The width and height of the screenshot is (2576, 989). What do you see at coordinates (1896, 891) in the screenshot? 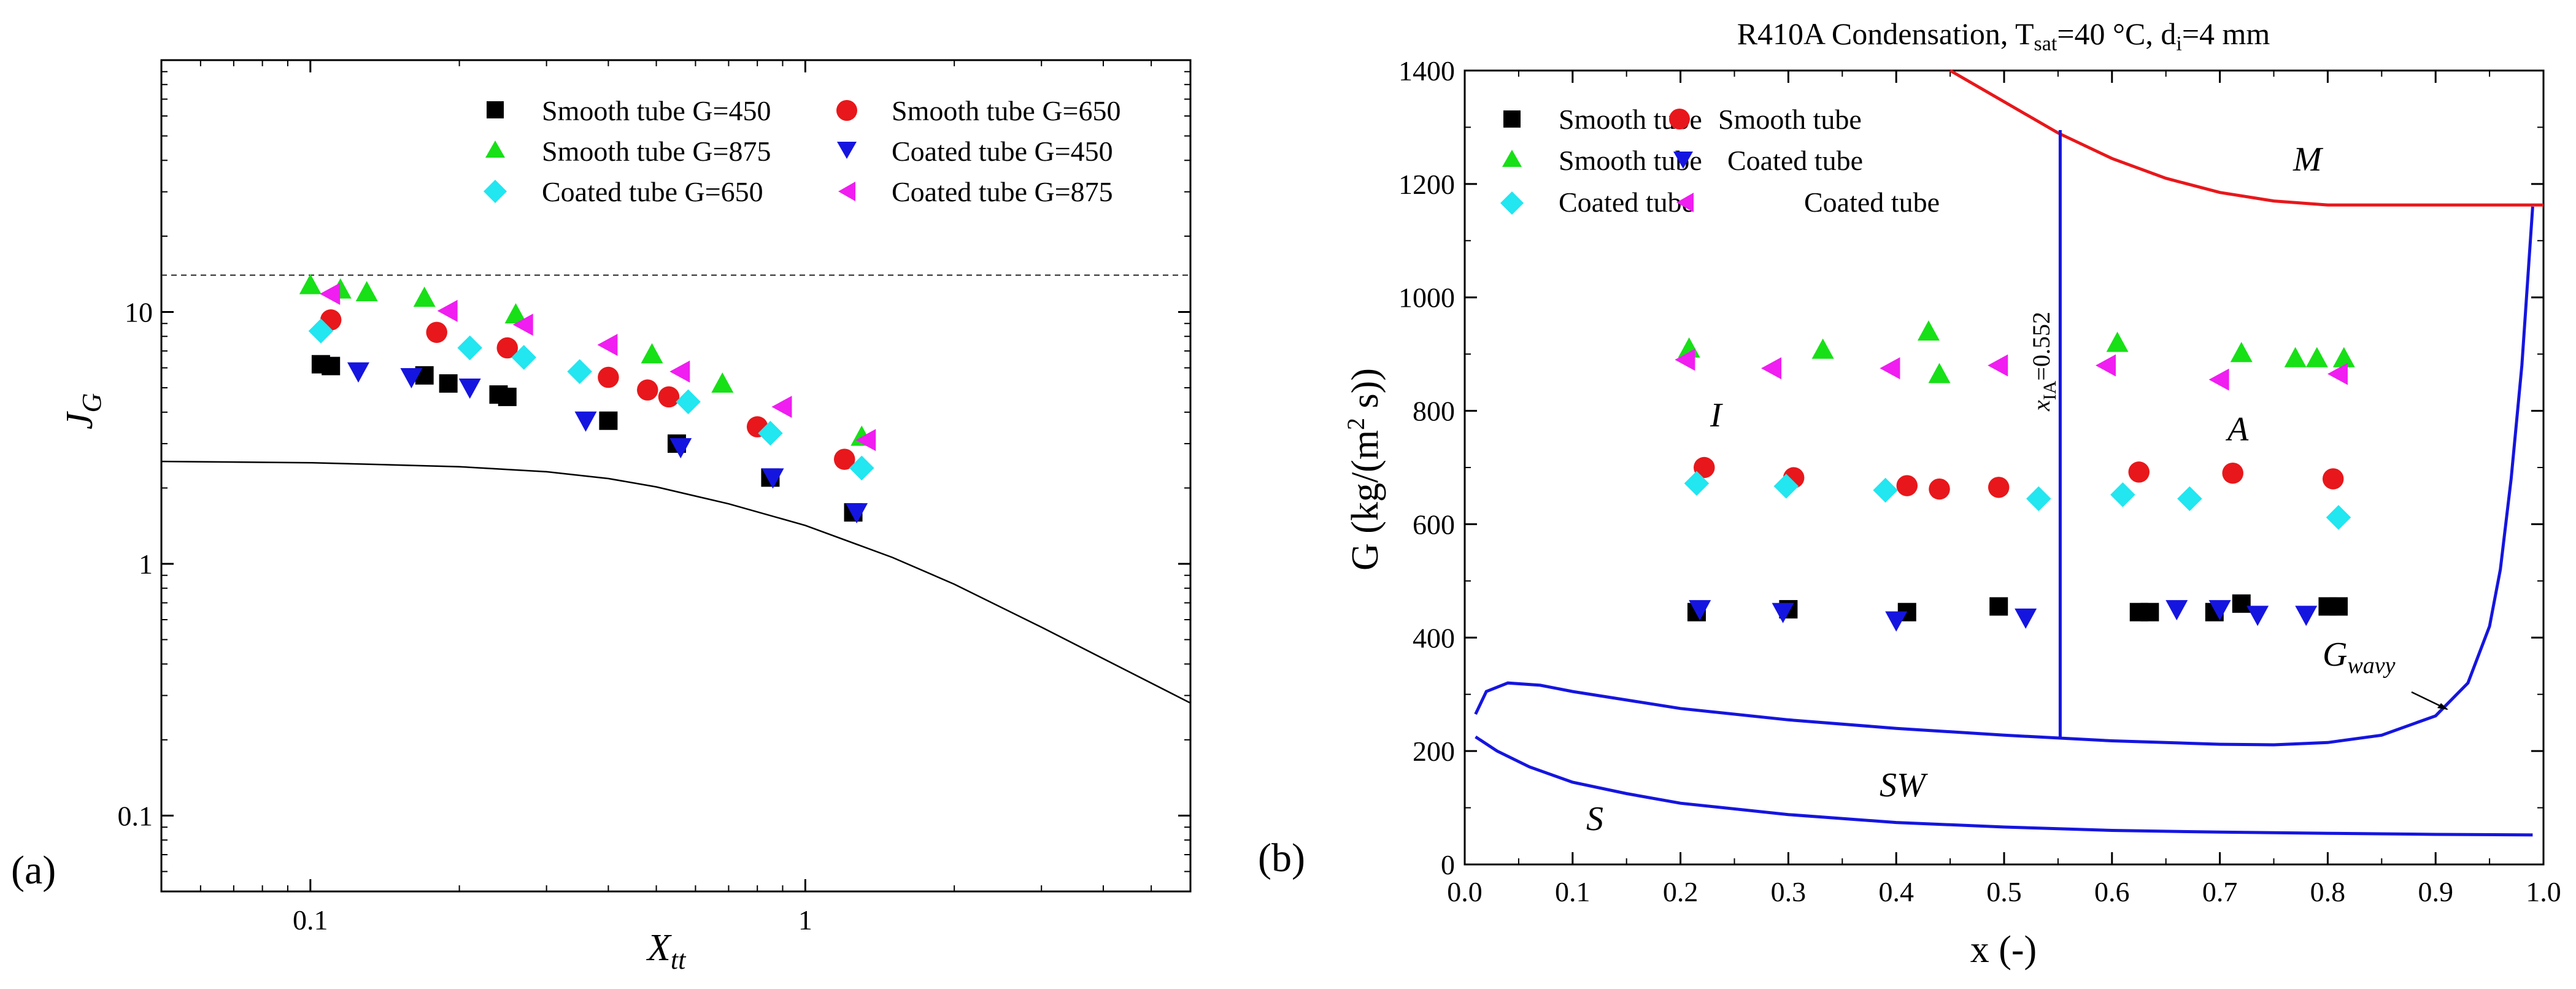
I see `x-tick-label: 0.4` at bounding box center [1896, 891].